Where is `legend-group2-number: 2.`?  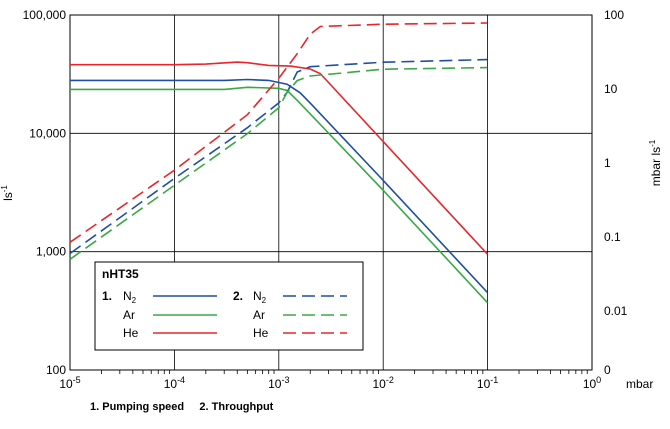 legend-group2-number: 2. is located at coordinates (238, 296).